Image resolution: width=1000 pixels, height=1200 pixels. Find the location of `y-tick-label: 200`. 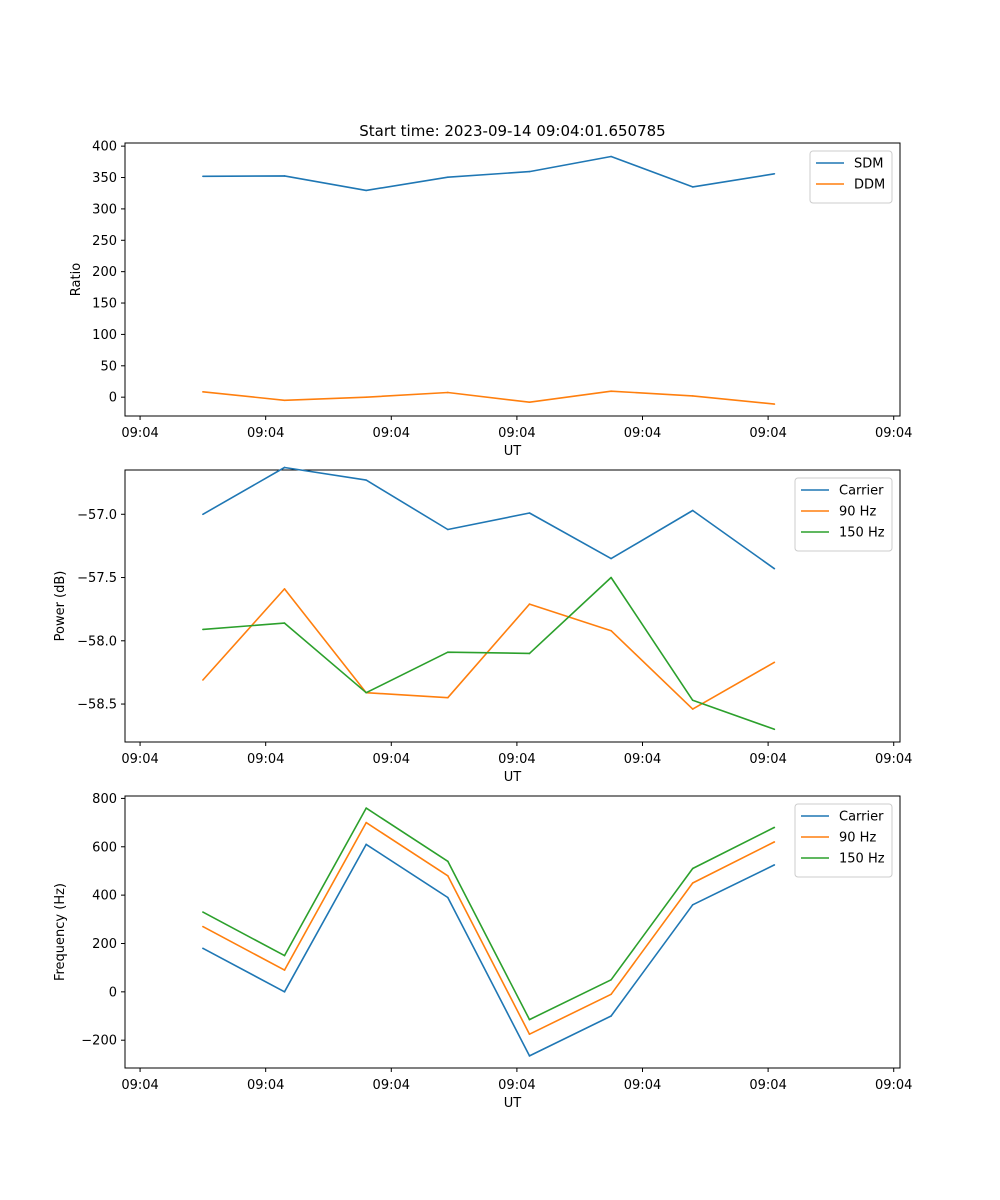

y-tick-label: 200 is located at coordinates (104, 944).